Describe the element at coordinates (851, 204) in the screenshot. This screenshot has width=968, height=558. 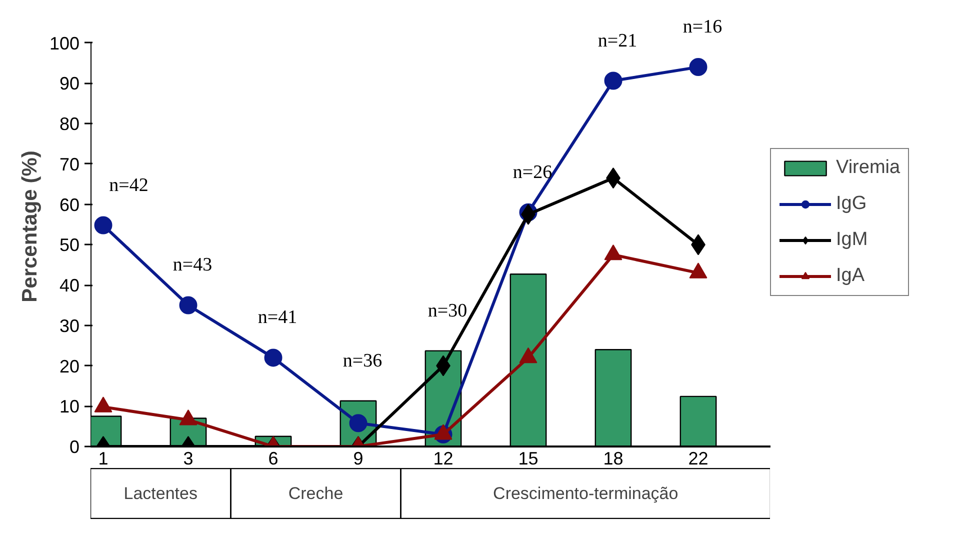
I see `legend-label: IgG` at that location.